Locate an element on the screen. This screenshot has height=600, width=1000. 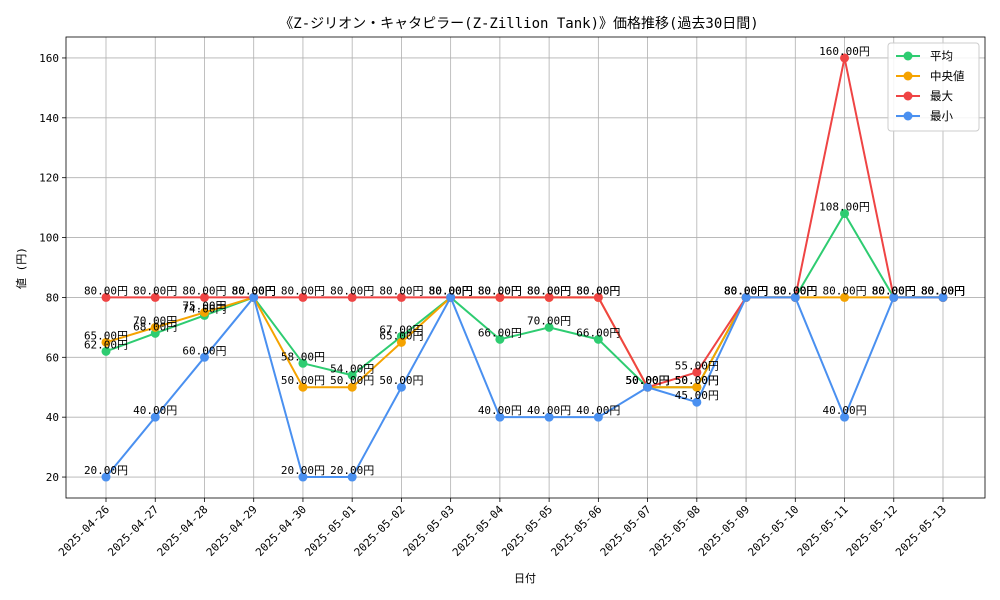
data-label: 75.00円 is located at coordinates (204, 305).